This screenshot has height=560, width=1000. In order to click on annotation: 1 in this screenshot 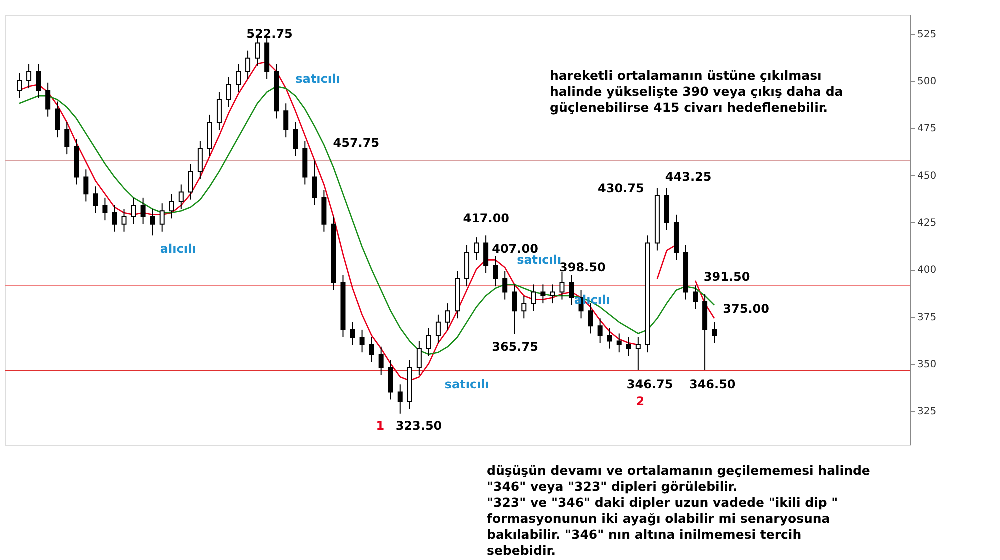, I will do `click(380, 426)`.